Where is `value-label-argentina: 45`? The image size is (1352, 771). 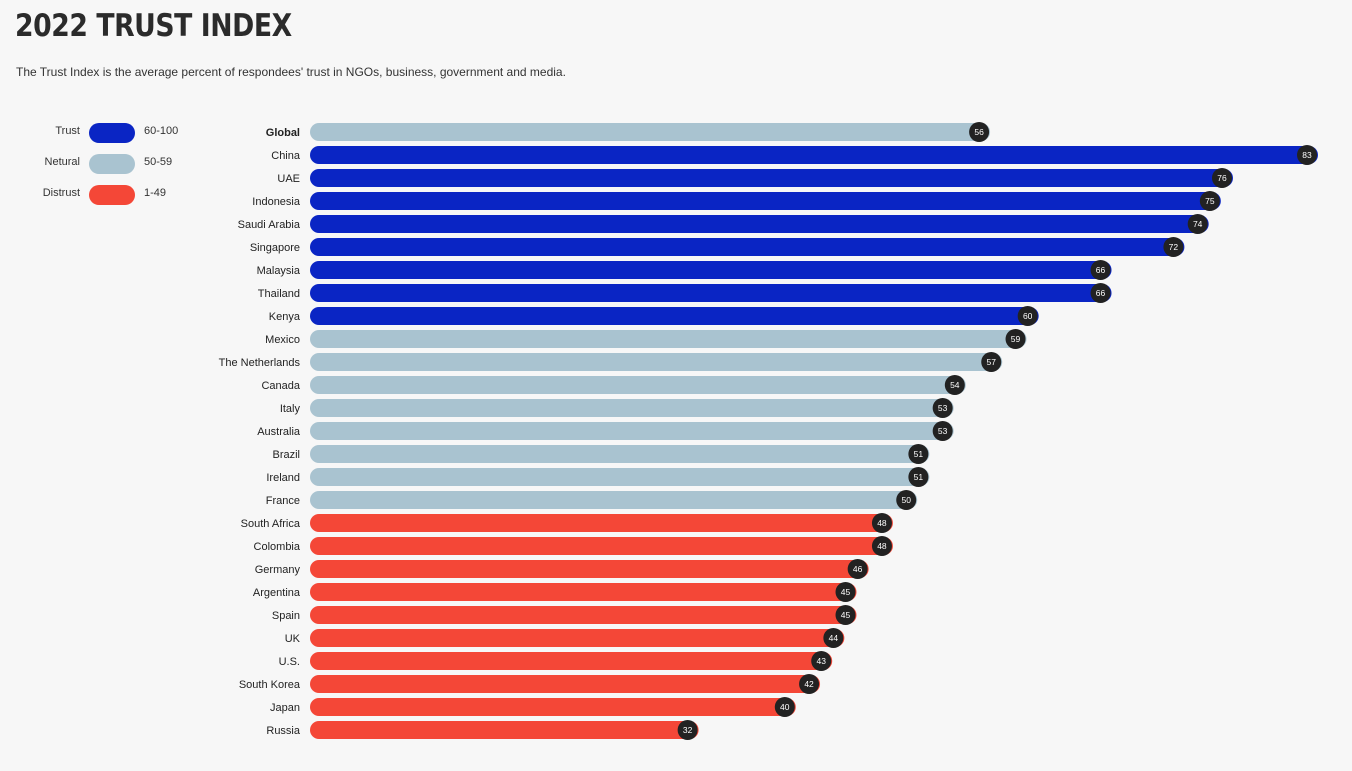
value-label-argentina: 45 is located at coordinates (846, 592).